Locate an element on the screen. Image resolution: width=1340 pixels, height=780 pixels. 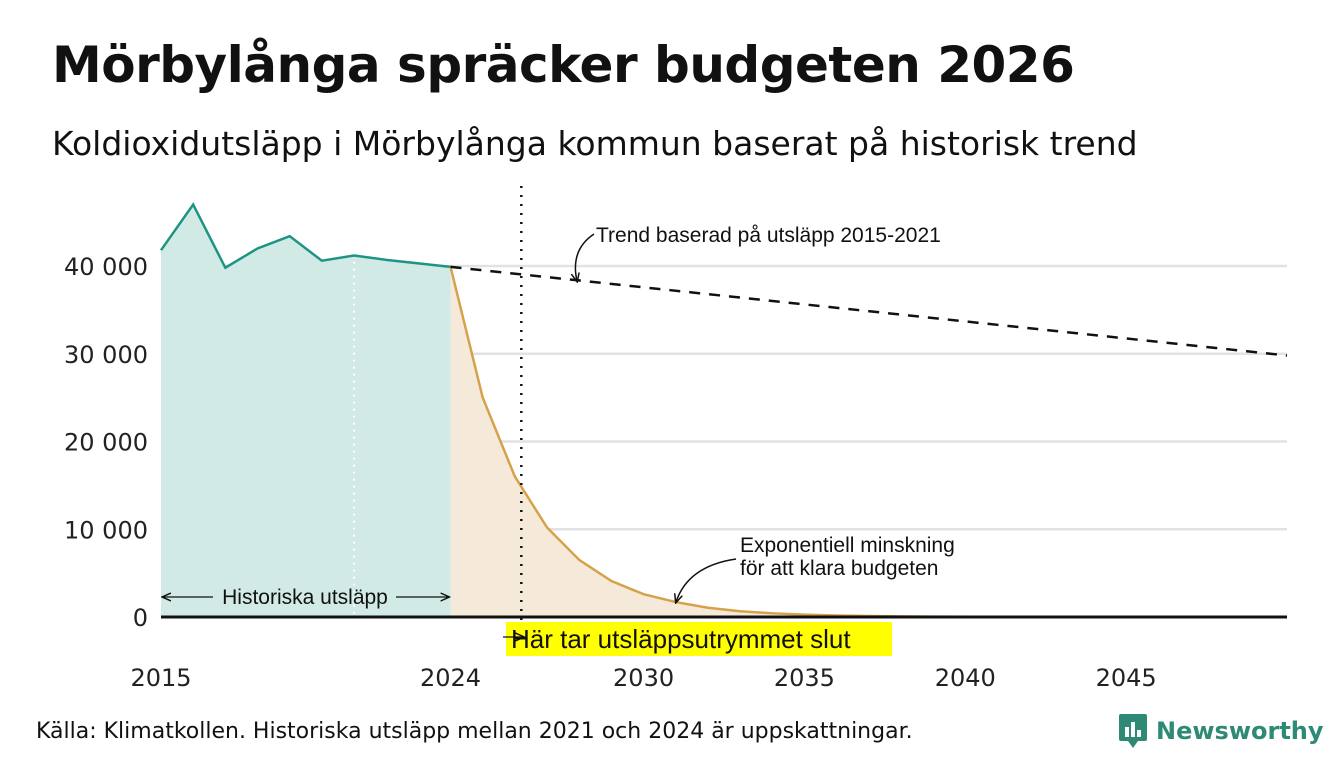
y-tick-label: 40 000 is located at coordinates (106, 267).